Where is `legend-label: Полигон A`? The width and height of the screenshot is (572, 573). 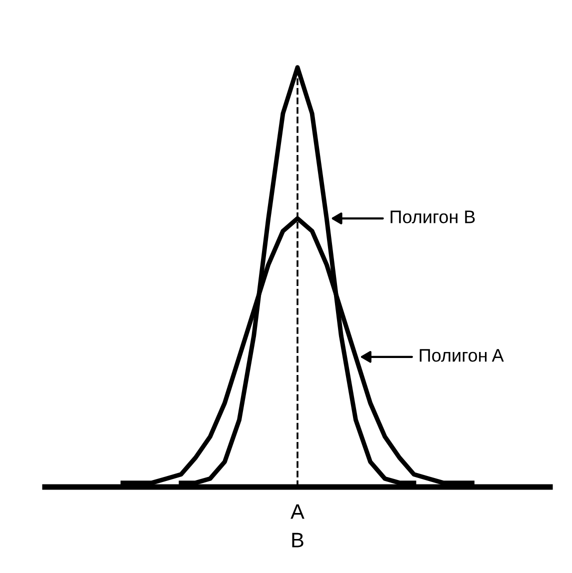
legend-label: Полигон A is located at coordinates (462, 355).